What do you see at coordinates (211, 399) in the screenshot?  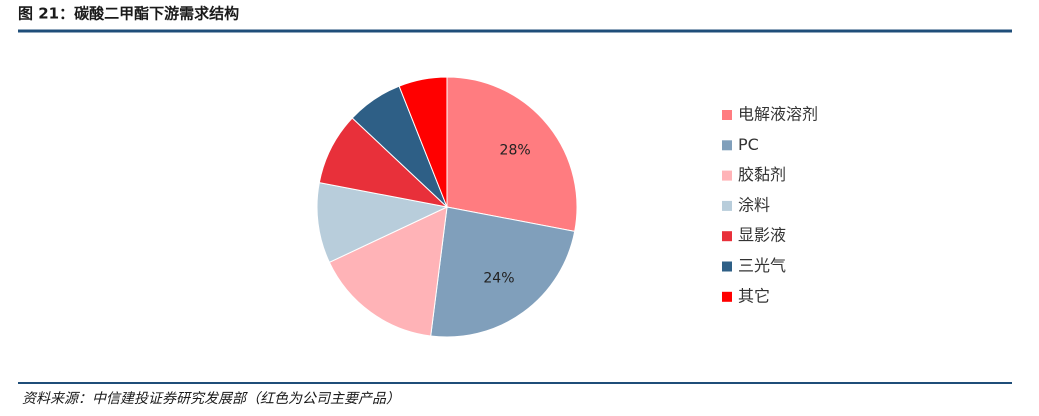 I see `source-note: 资料来源：中信建投证券研究发展部（红色为公司主要产品）` at bounding box center [211, 399].